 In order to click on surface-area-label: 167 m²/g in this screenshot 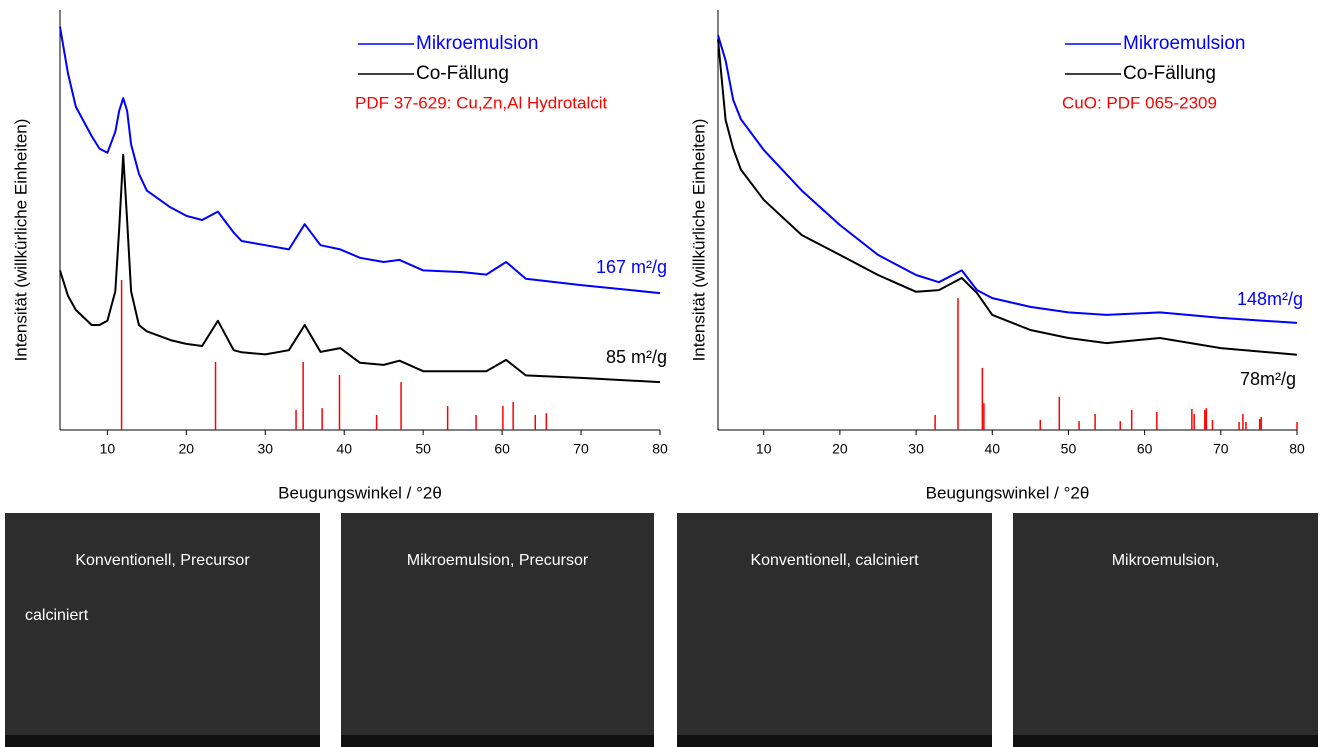, I will do `click(631, 267)`.